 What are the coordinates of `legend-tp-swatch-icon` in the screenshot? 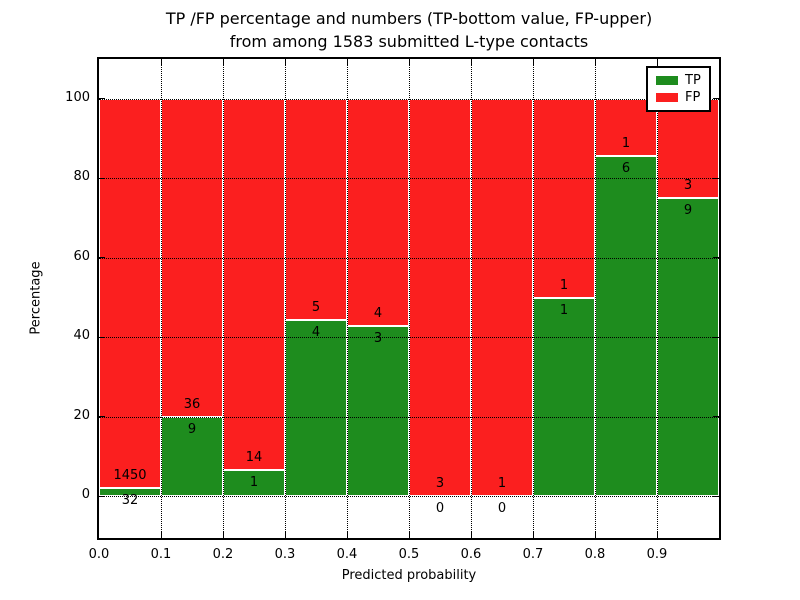 It's located at (667, 80).